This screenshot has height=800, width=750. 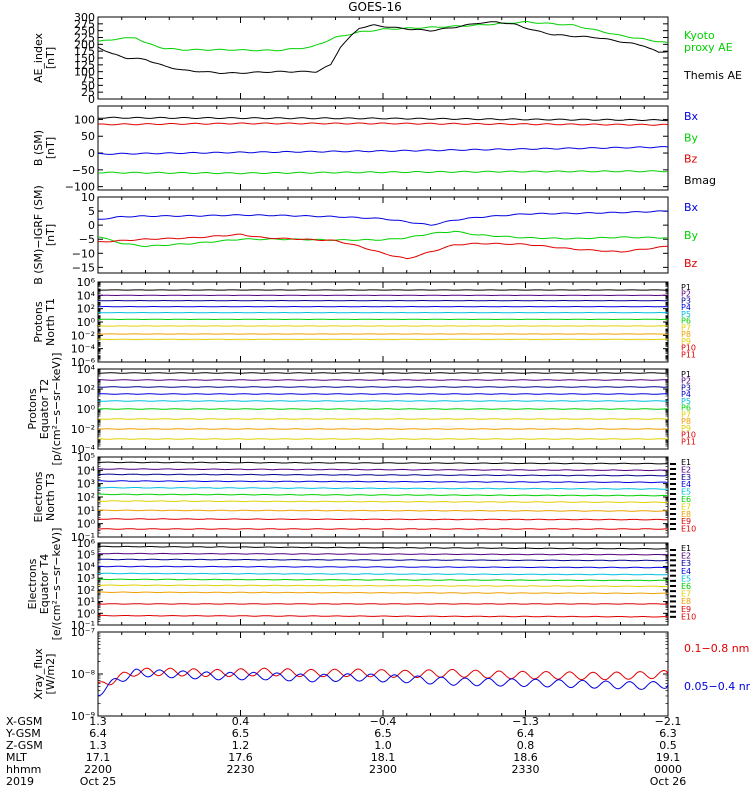 What do you see at coordinates (700, 180) in the screenshot?
I see `legend-bmag: Bmag` at bounding box center [700, 180].